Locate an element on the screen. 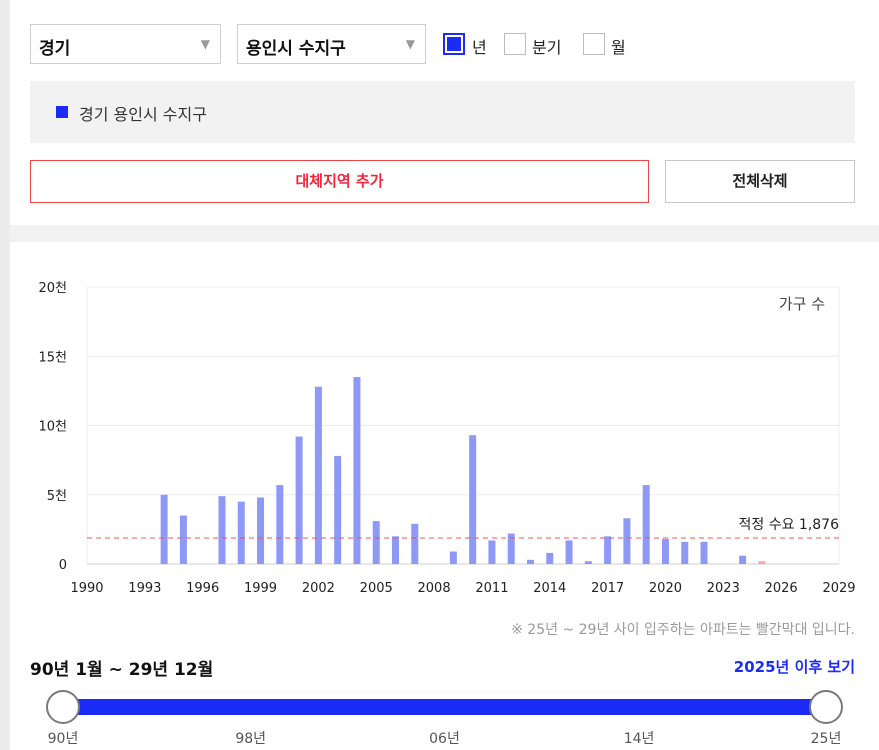 The height and width of the screenshot is (750, 879). x-tick-label: 2029 is located at coordinates (838, 588).